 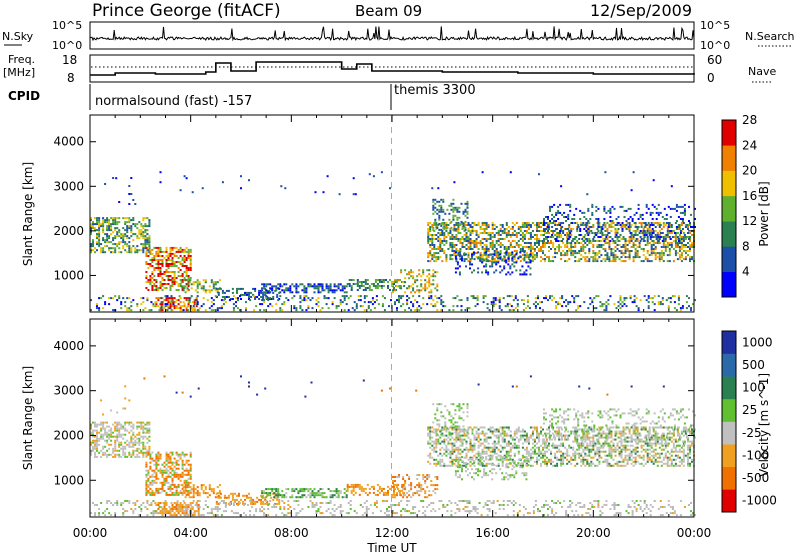 What do you see at coordinates (19, 72) in the screenshot?
I see `freq-unit: [MHz]` at bounding box center [19, 72].